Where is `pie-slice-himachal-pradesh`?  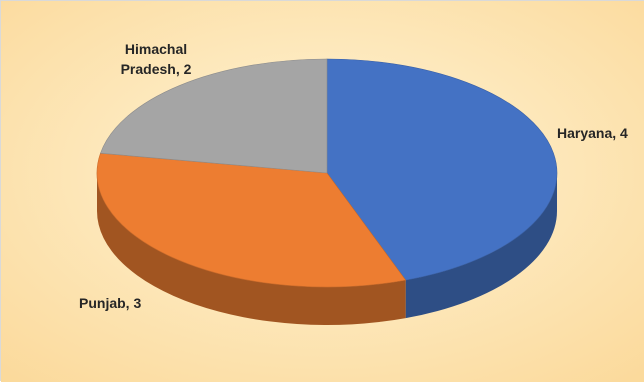 pie-slice-himachal-pradesh is located at coordinates (214, 116).